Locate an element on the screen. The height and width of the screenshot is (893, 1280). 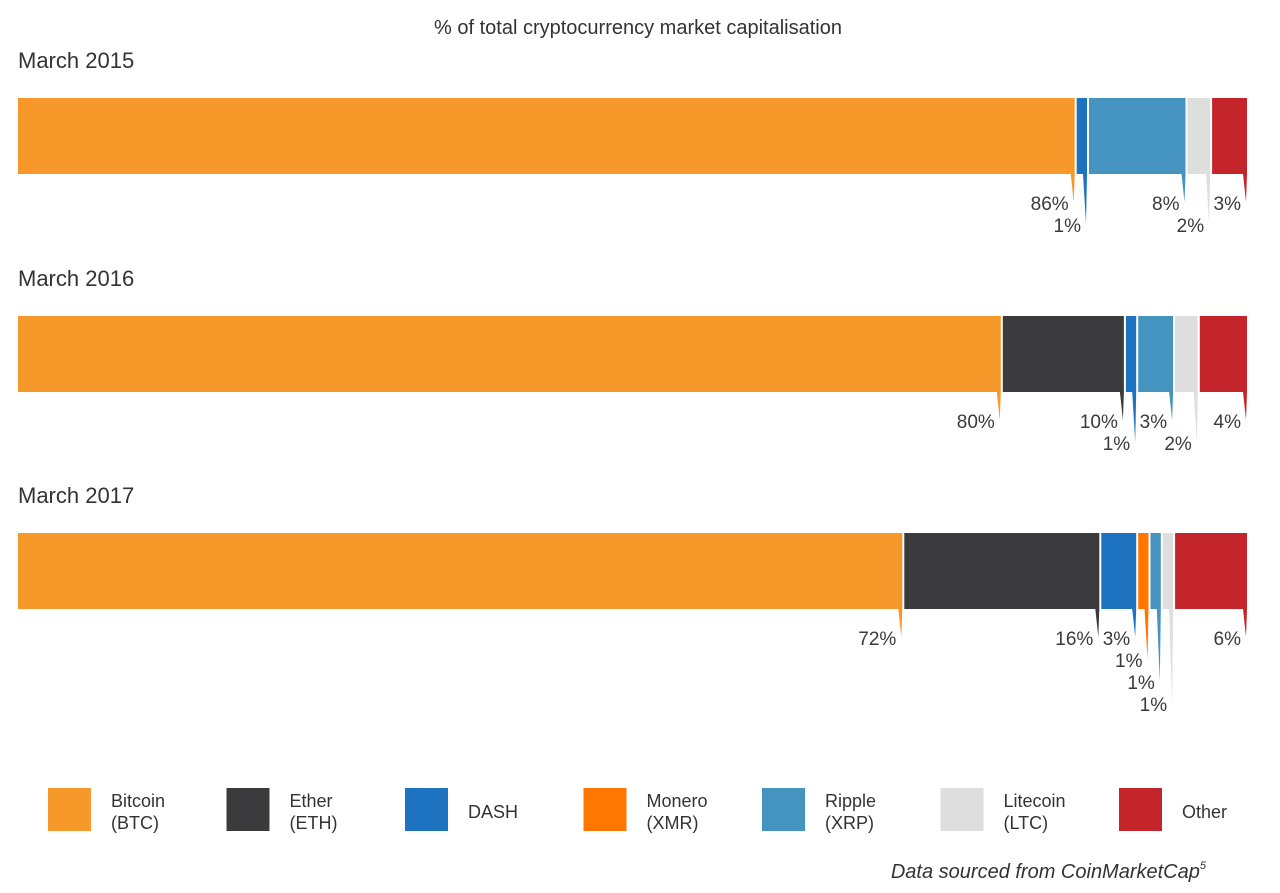
legend-item: Ripple(XRP) is located at coordinates (819, 810).